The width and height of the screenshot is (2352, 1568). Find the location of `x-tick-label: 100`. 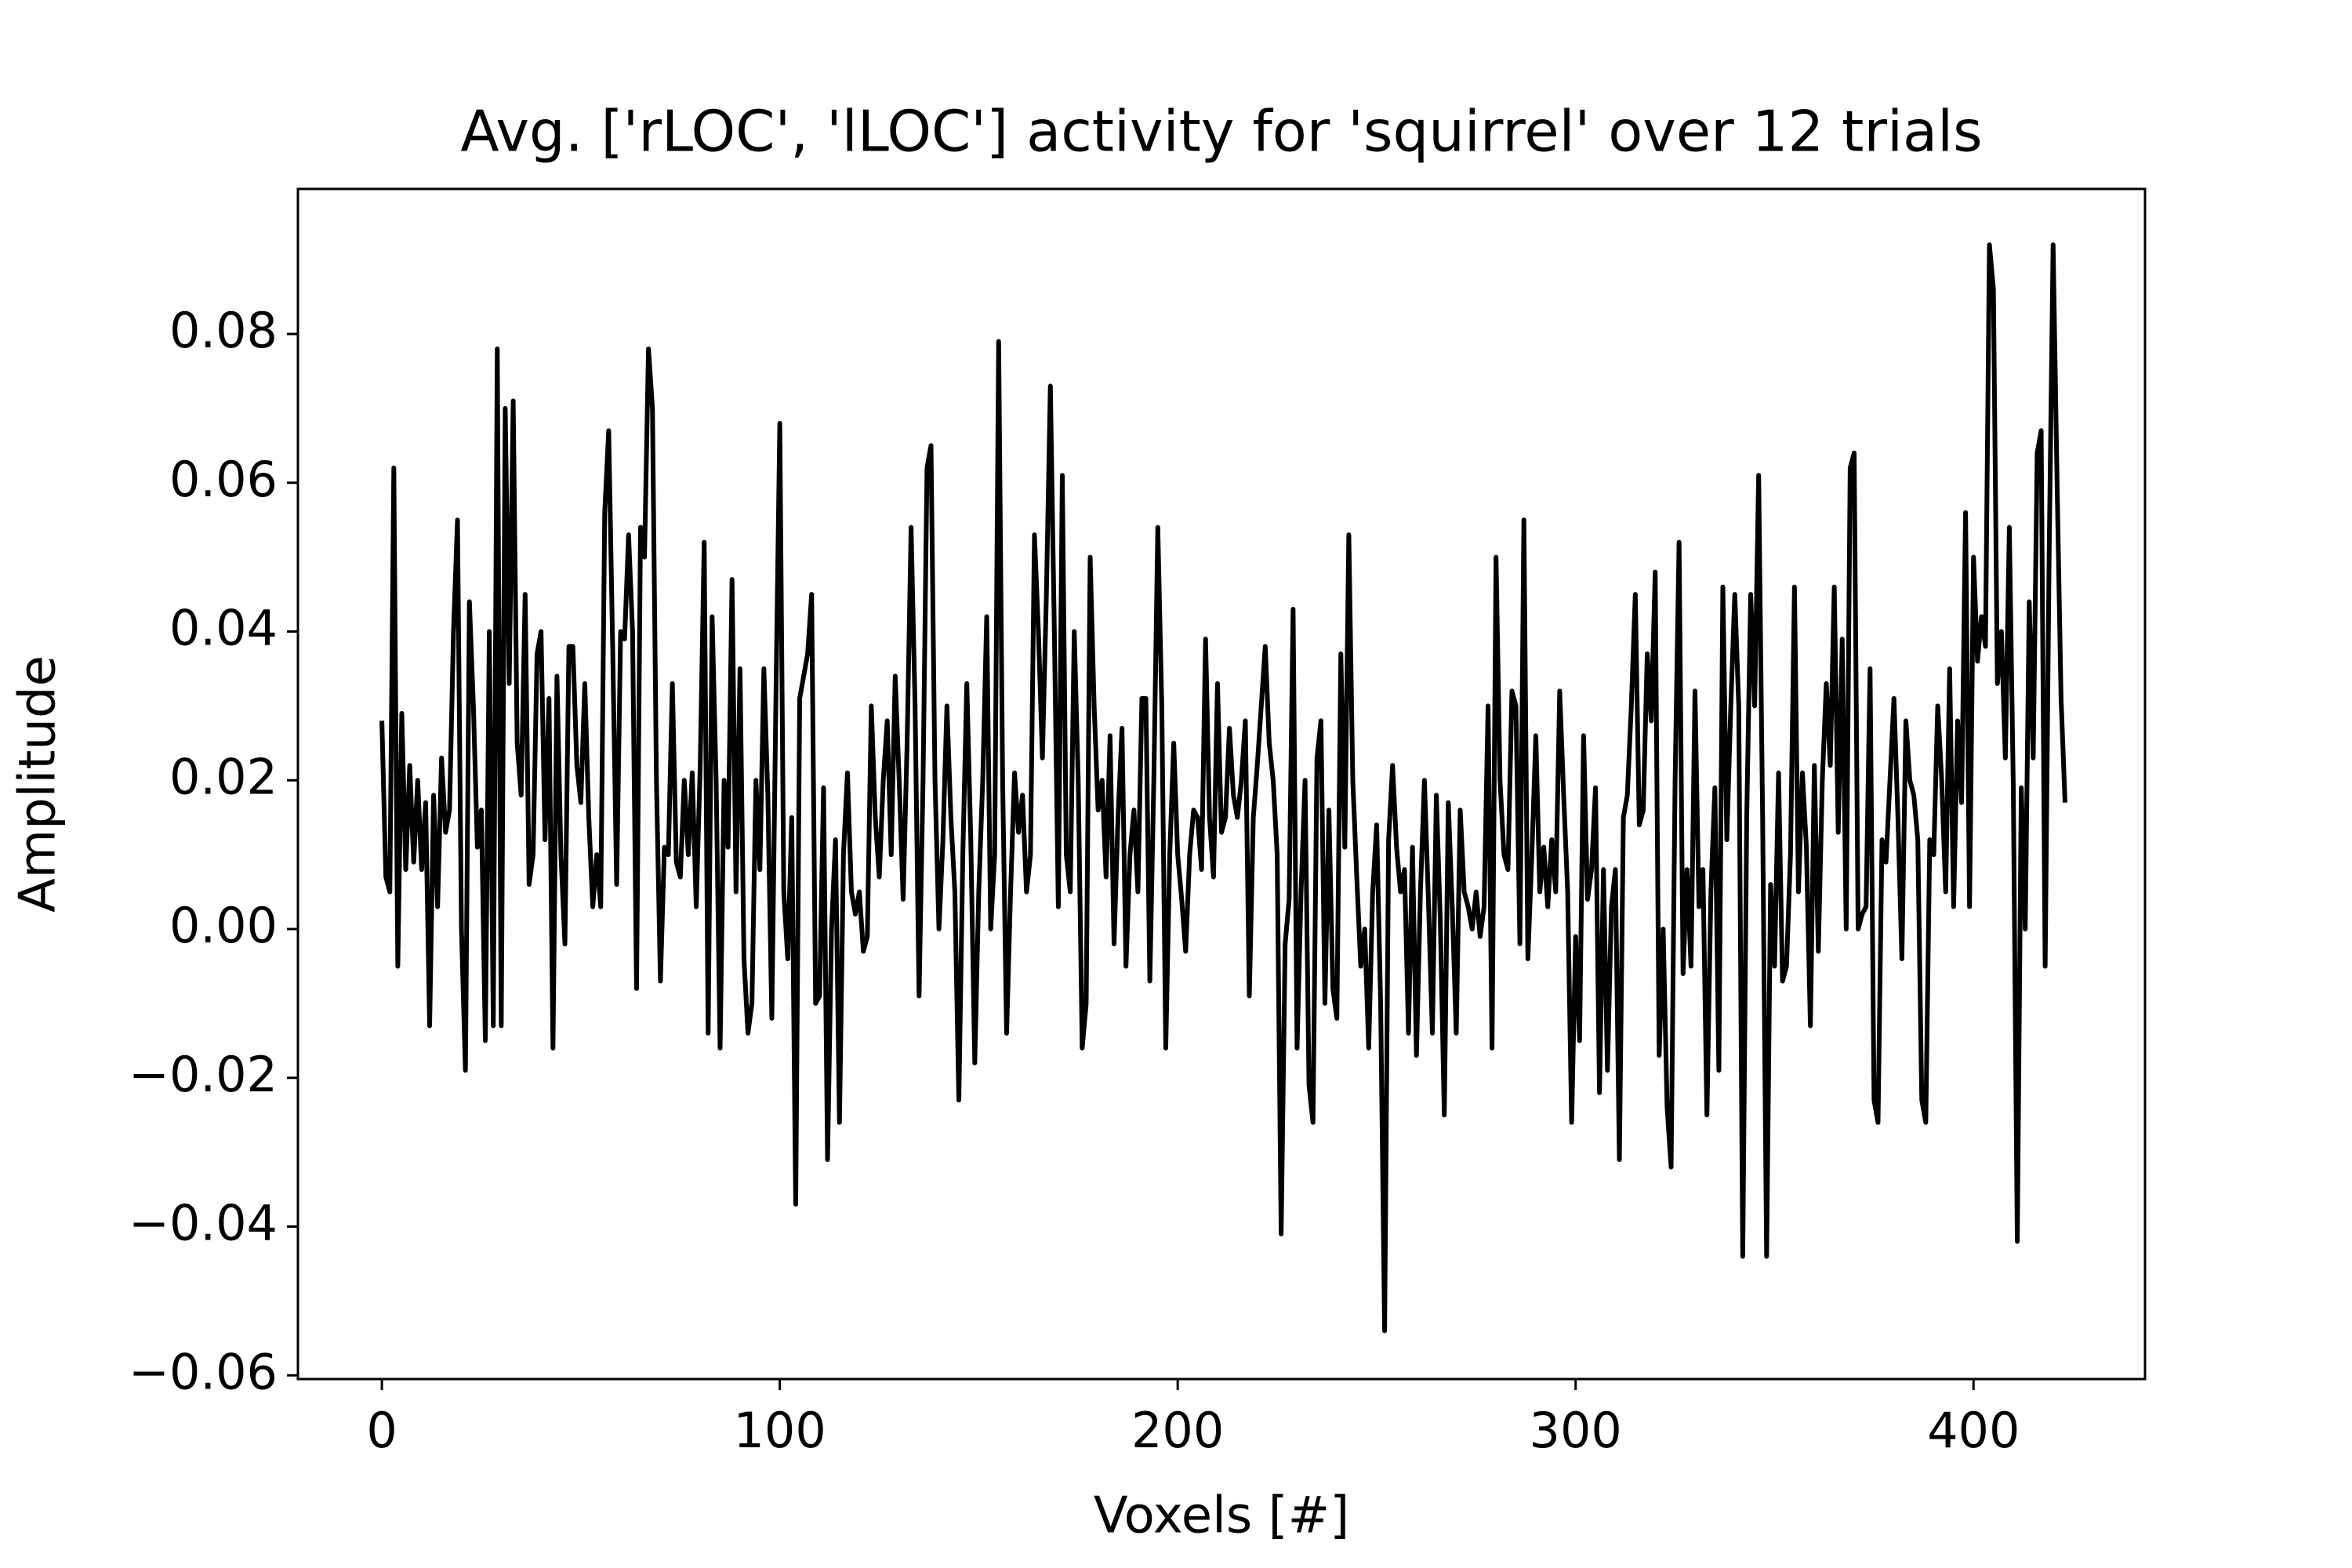

x-tick-label: 100 is located at coordinates (779, 1430).